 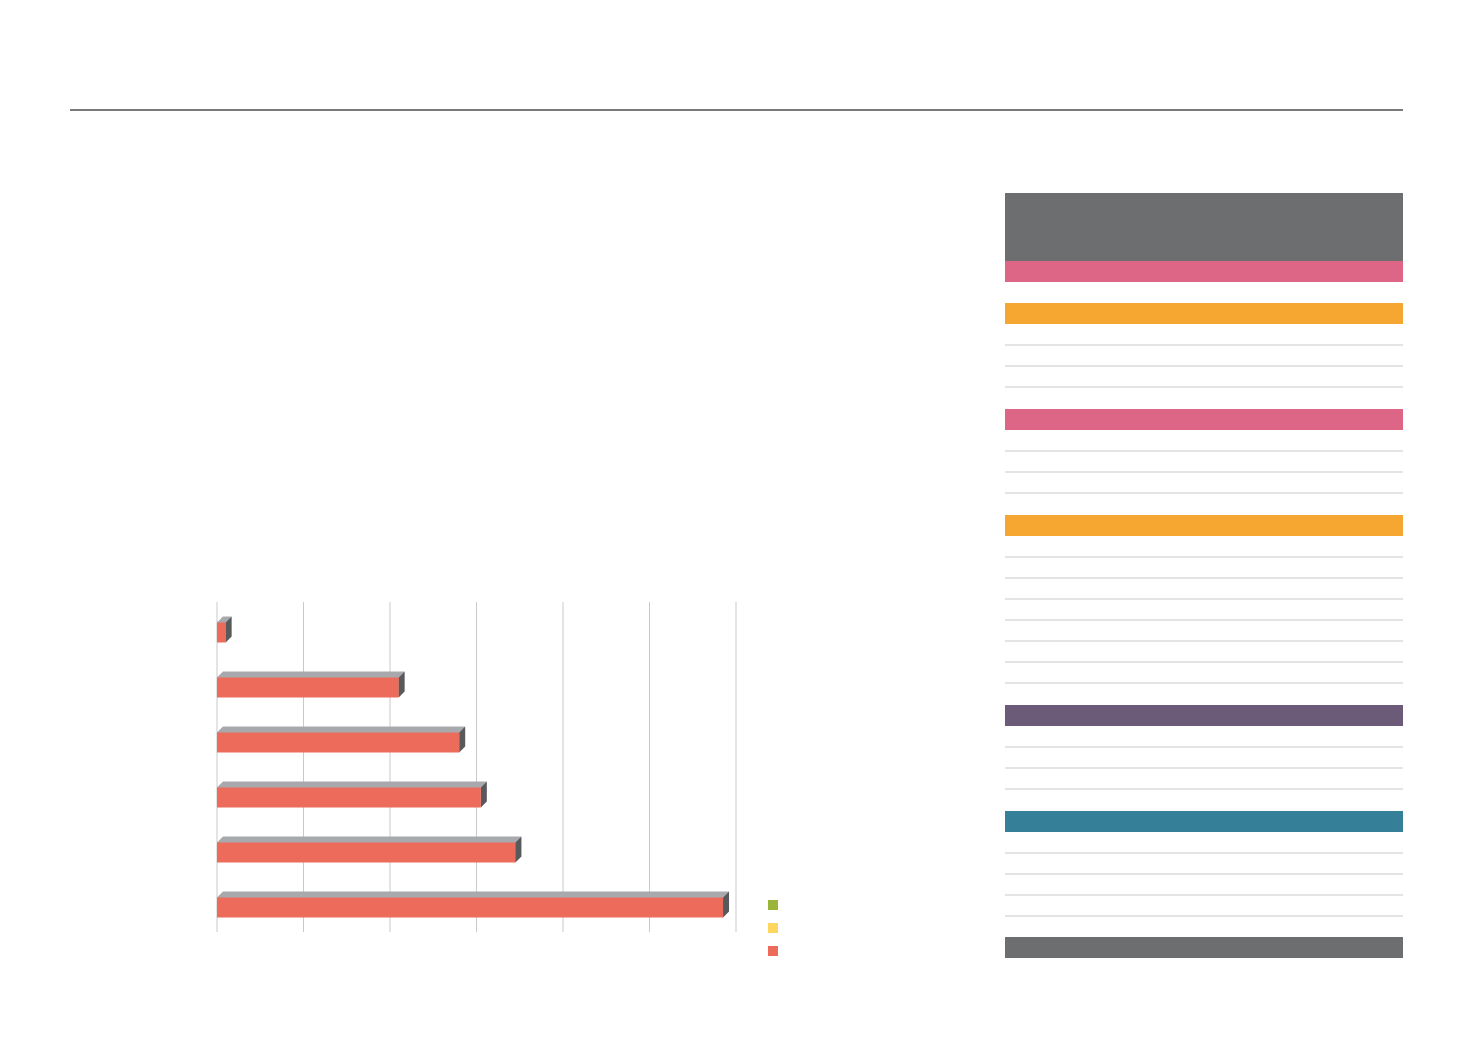 I want to click on chart, so click(x=497, y=779).